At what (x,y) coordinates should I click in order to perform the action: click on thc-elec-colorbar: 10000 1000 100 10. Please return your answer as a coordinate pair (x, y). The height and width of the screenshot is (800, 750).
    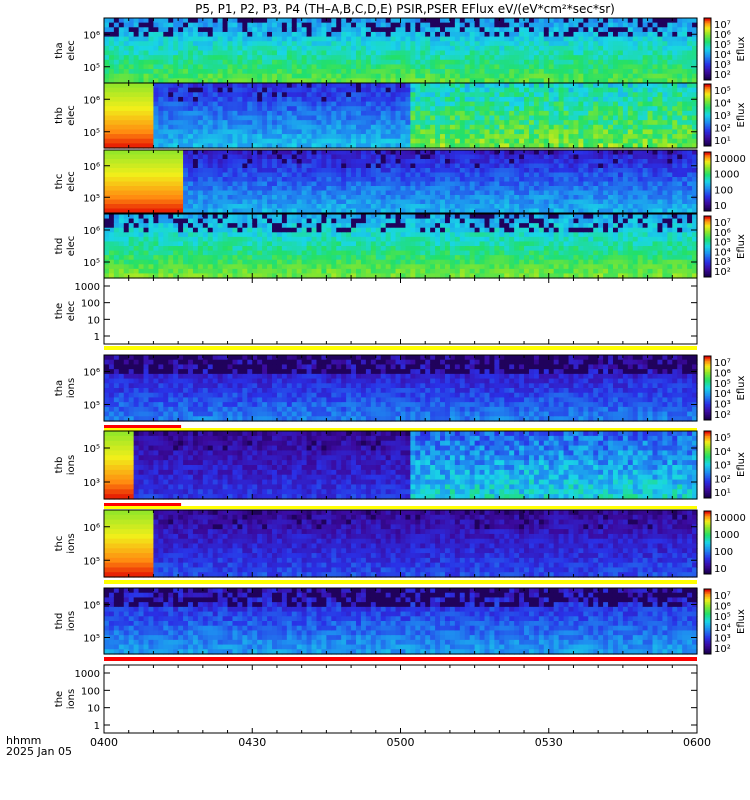
    Looking at the image, I should click on (724, 181).